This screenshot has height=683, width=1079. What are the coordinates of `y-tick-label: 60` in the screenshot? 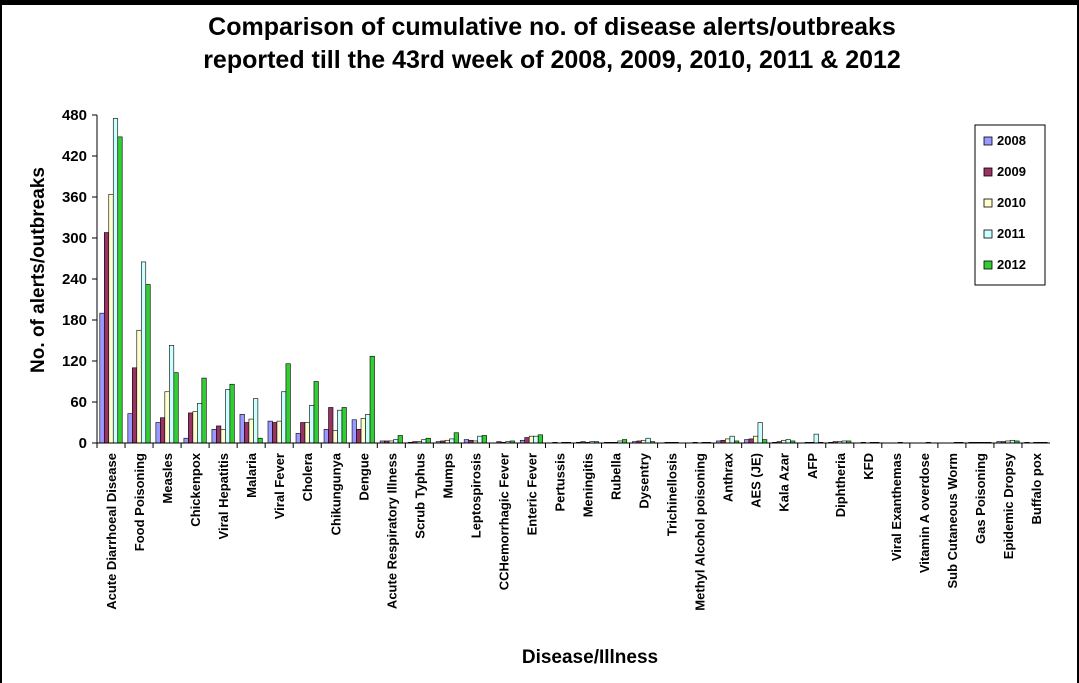 It's located at (78, 402).